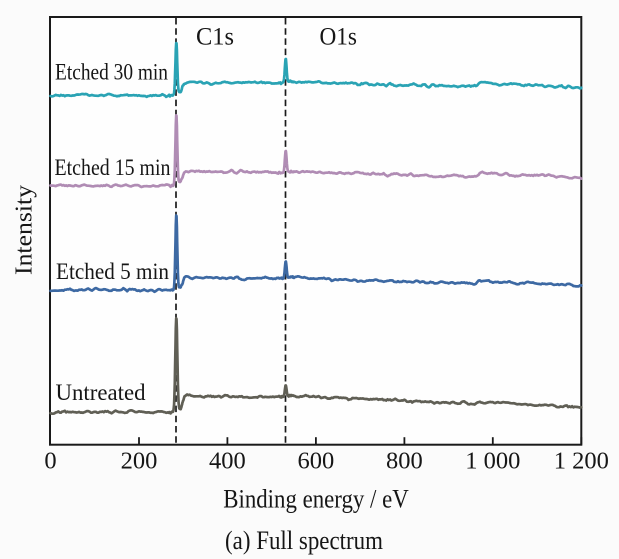  Describe the element at coordinates (215, 37) in the screenshot. I see `svg-text: C1s` at that location.